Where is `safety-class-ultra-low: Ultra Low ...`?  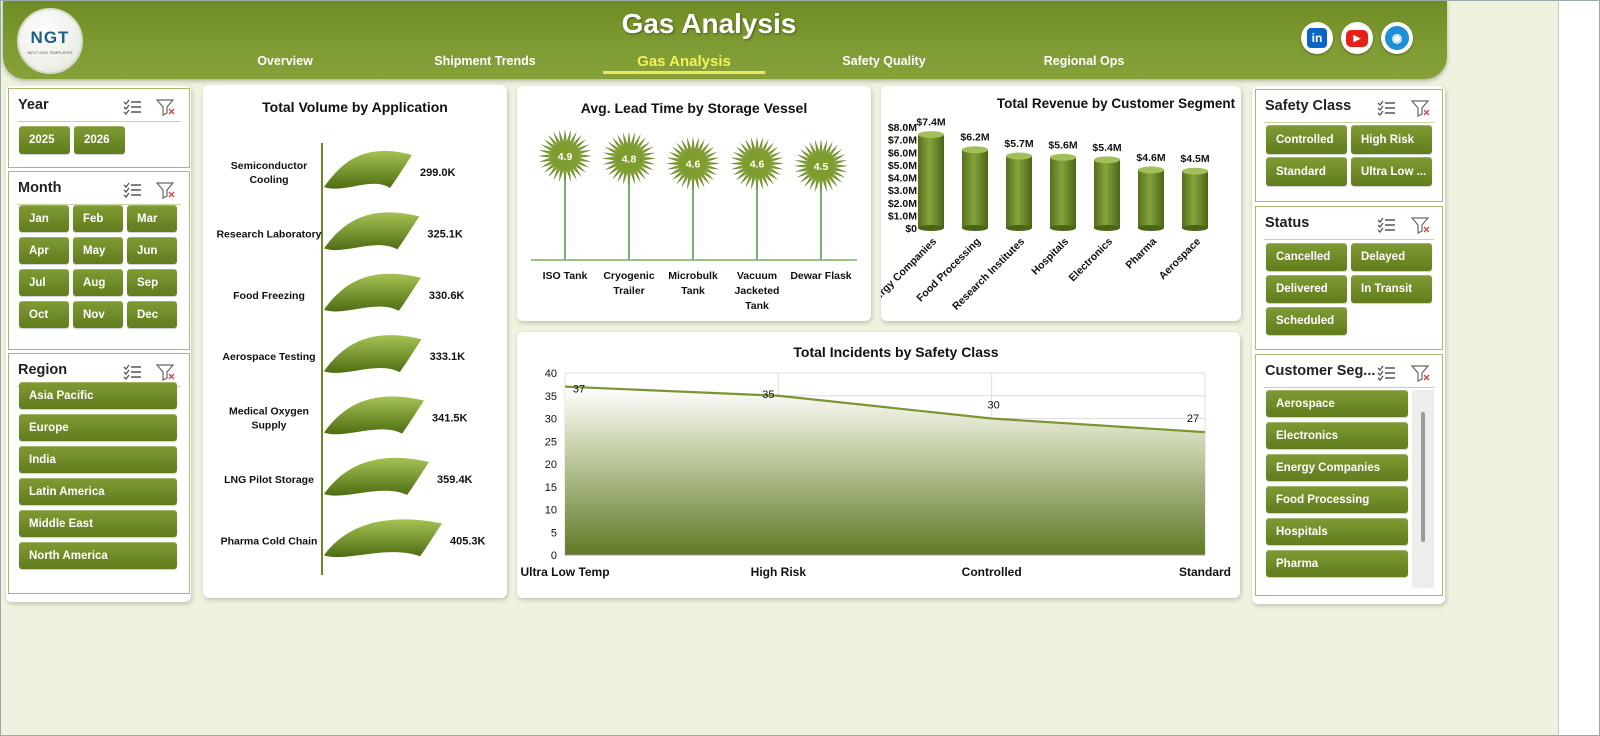 safety-class-ultra-low: Ultra Low ... is located at coordinates (1391, 171).